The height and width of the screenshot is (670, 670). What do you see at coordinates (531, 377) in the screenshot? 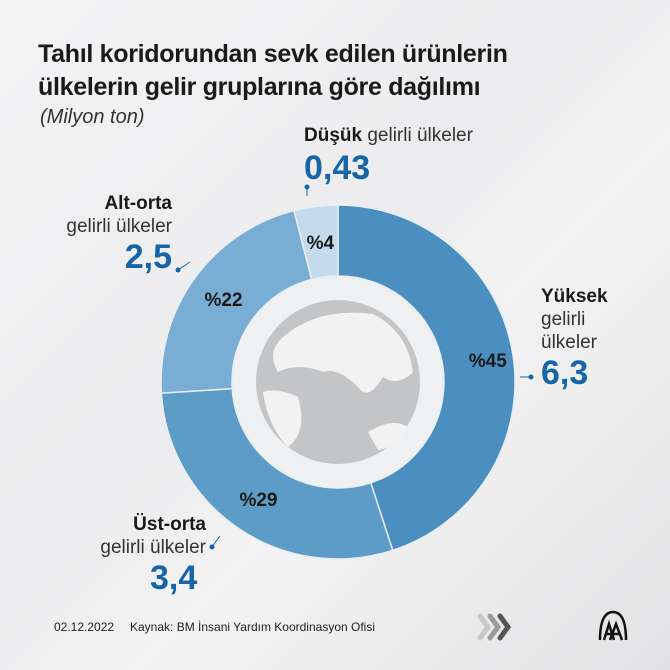
I see `leader-dot-yuksek` at bounding box center [531, 377].